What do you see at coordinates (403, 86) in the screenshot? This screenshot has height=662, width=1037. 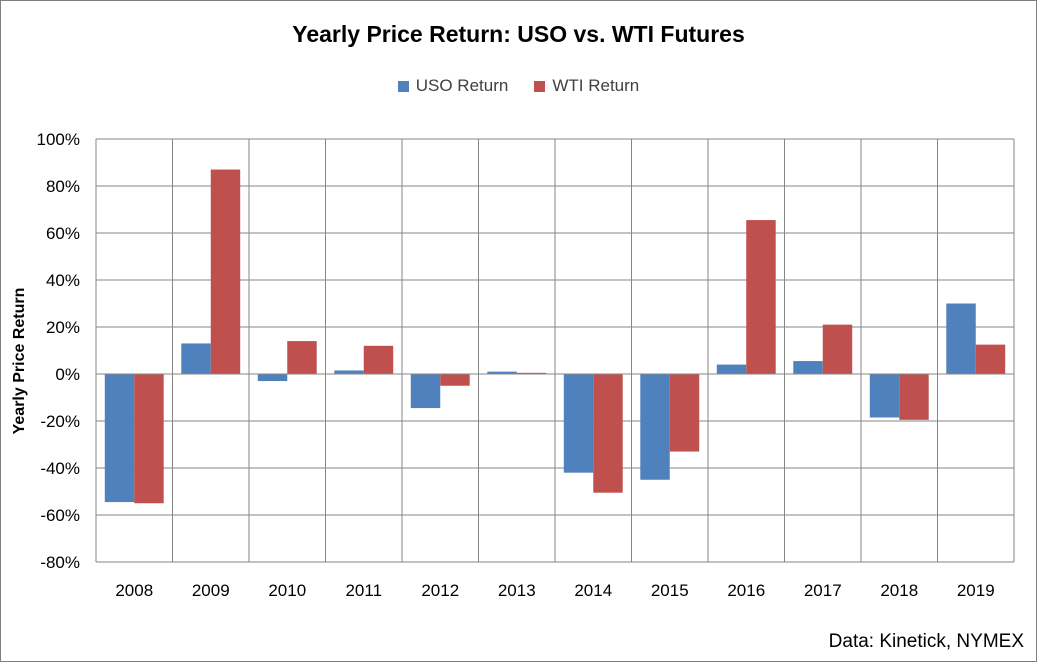 I see `legend-swatch-uso` at bounding box center [403, 86].